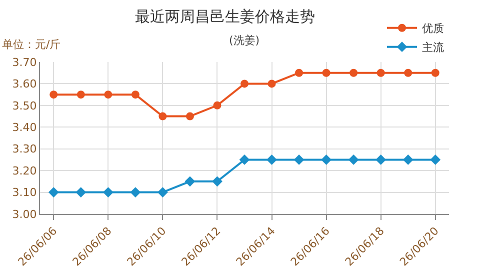 Image resolution: width=479 pixels, height=276 pixels. What do you see at coordinates (24, 149) in the screenshot?
I see `y-tick-label: 3.30` at bounding box center [24, 149].